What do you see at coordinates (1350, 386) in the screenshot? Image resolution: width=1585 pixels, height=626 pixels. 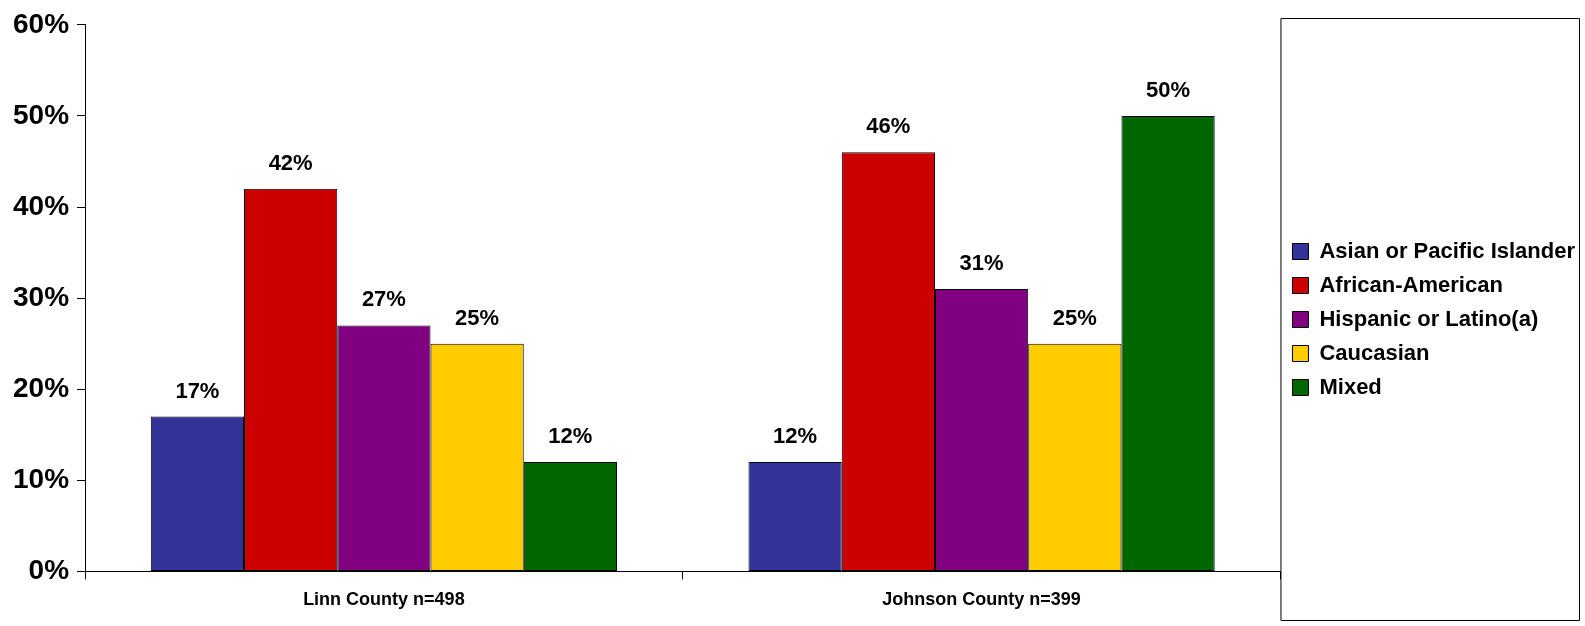 I see `legend-label: Mixed` at bounding box center [1350, 386].